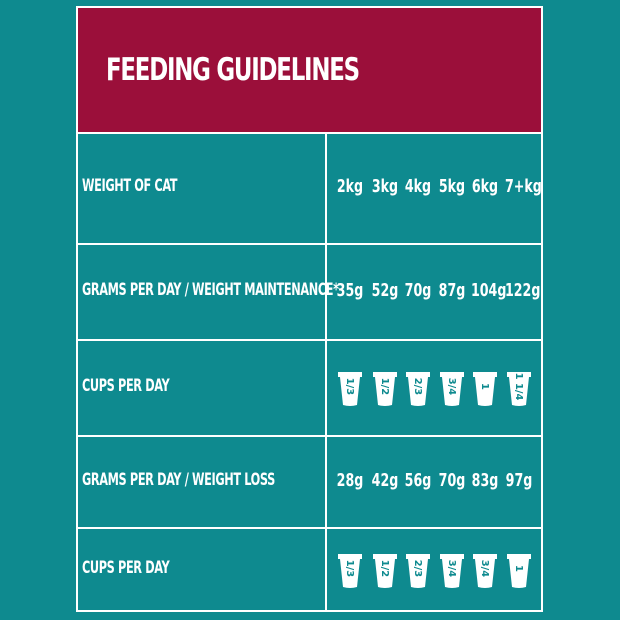  What do you see at coordinates (350, 480) in the screenshot?
I see `cell-value: 28g` at bounding box center [350, 480].